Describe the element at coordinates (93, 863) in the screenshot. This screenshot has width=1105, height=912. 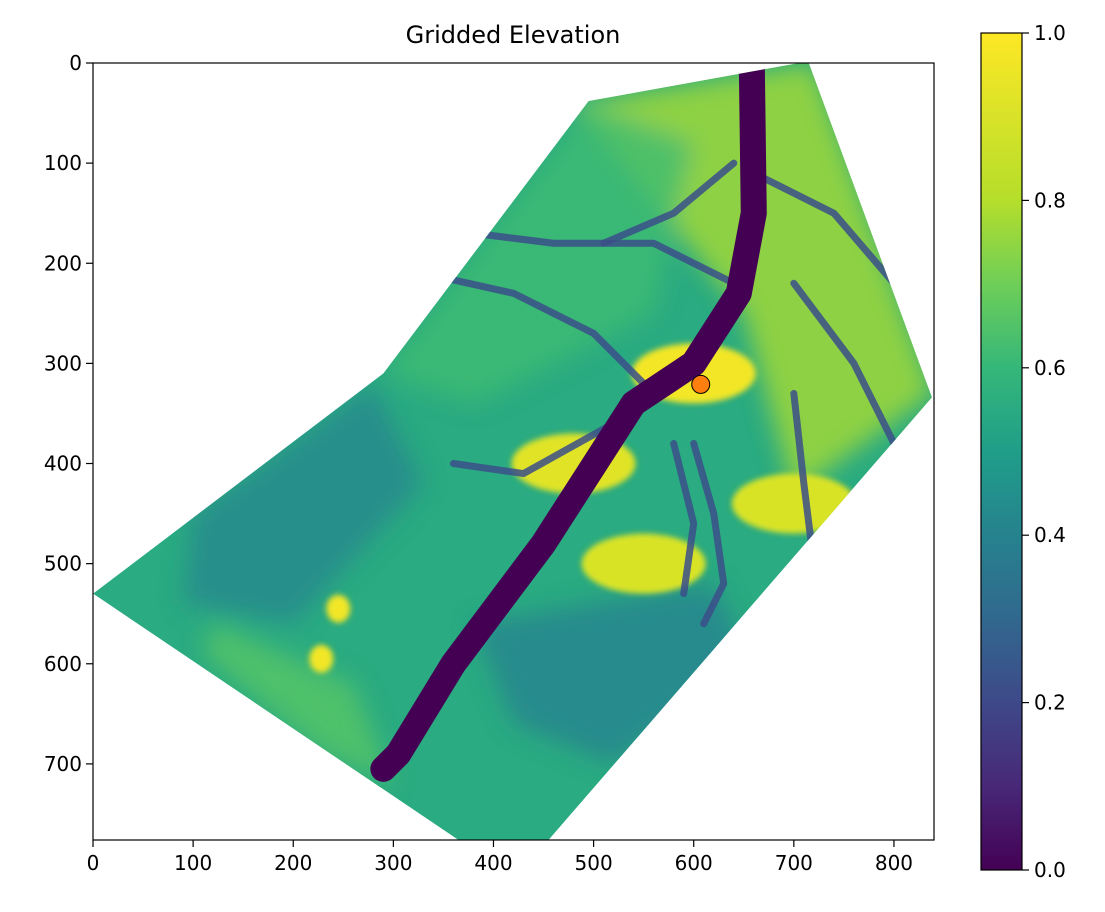
I see `x-tick-label: 0` at that location.